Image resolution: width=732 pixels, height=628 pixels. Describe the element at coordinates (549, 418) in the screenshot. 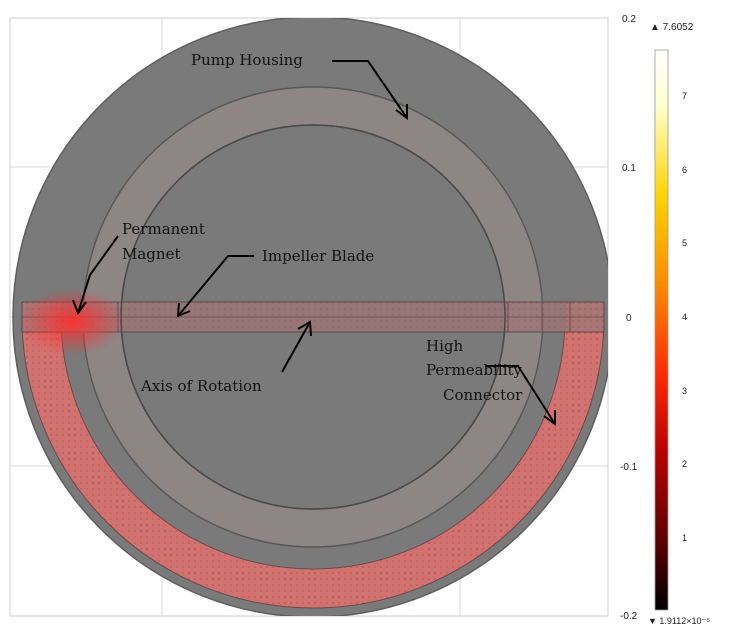

I see `arrowhead-high-permeability` at that location.